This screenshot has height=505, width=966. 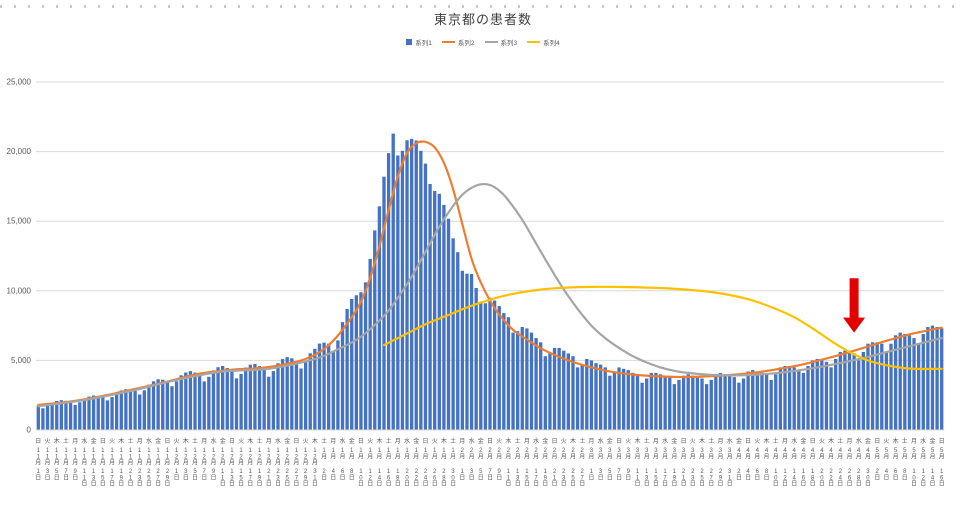 I want to click on legend-item-2: 系列2, so click(x=458, y=42).